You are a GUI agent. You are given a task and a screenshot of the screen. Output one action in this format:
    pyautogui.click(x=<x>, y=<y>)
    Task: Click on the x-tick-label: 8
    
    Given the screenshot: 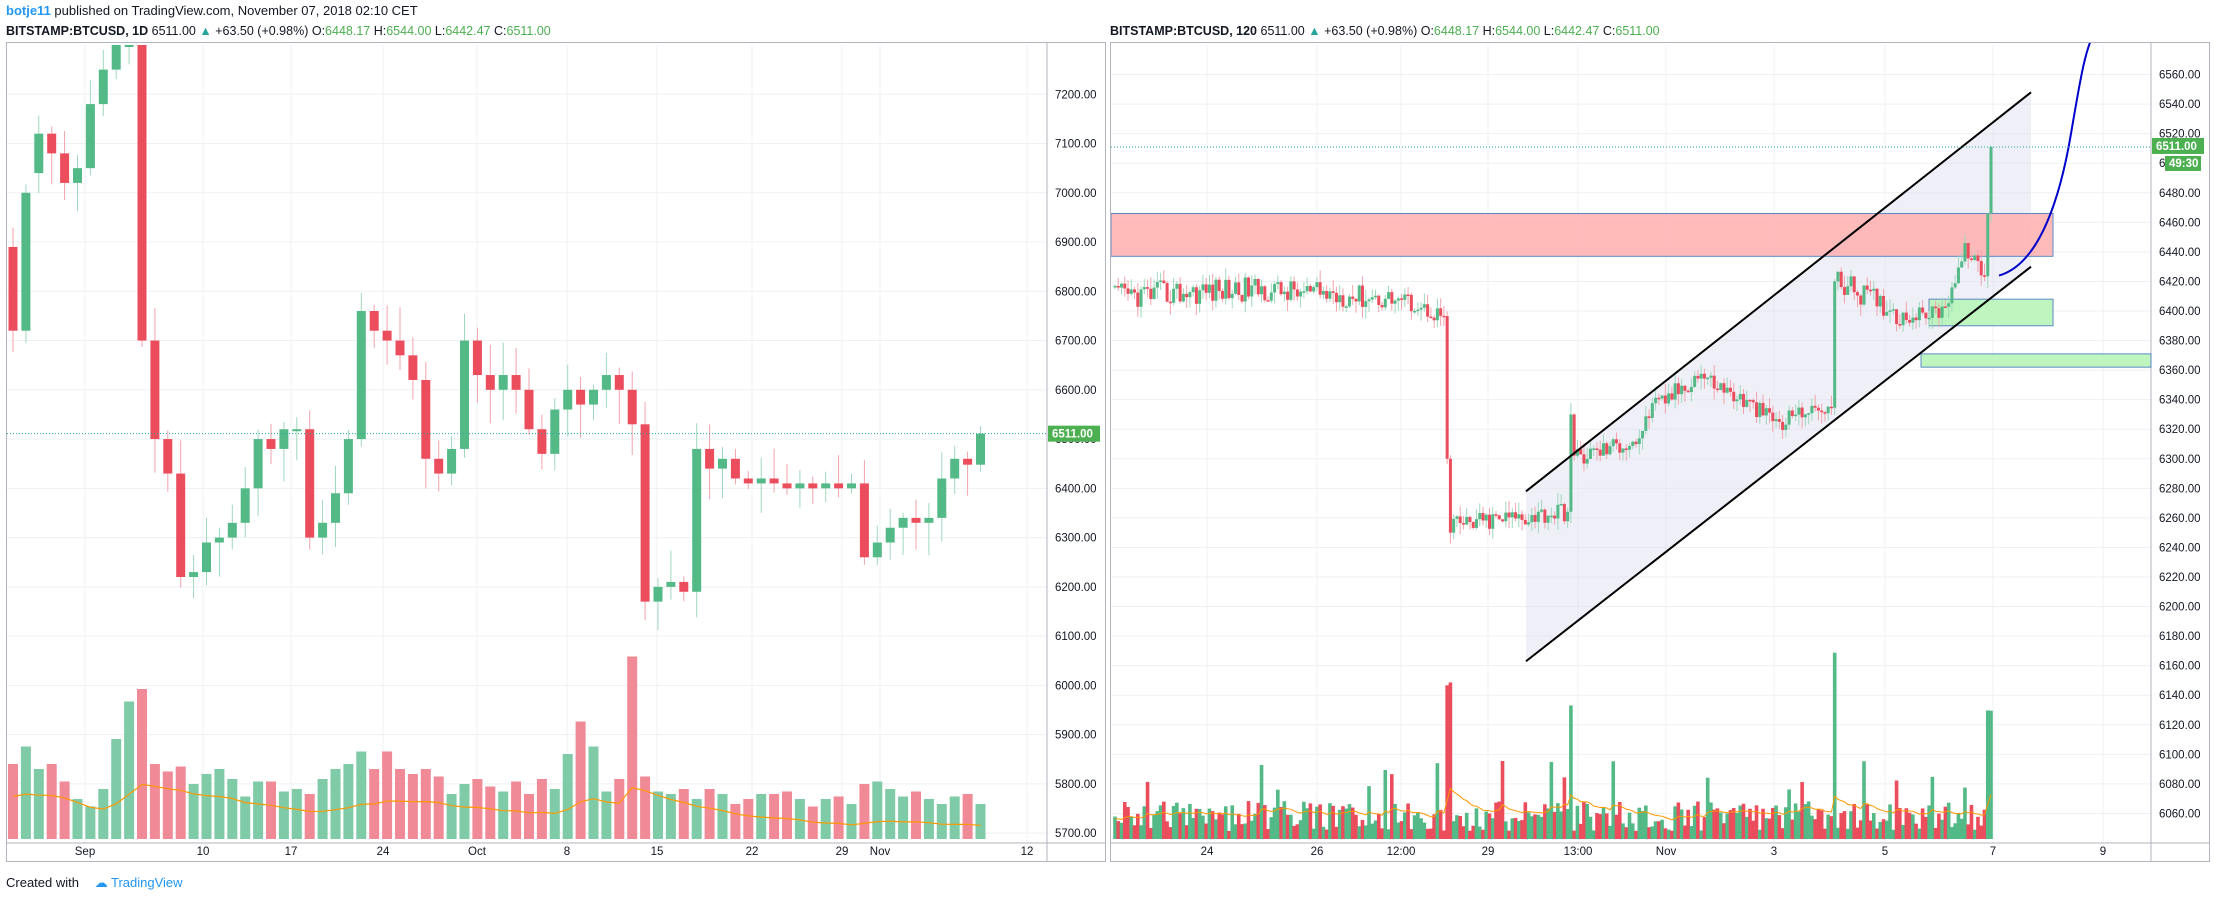 What is the action you would take?
    pyautogui.click(x=567, y=852)
    